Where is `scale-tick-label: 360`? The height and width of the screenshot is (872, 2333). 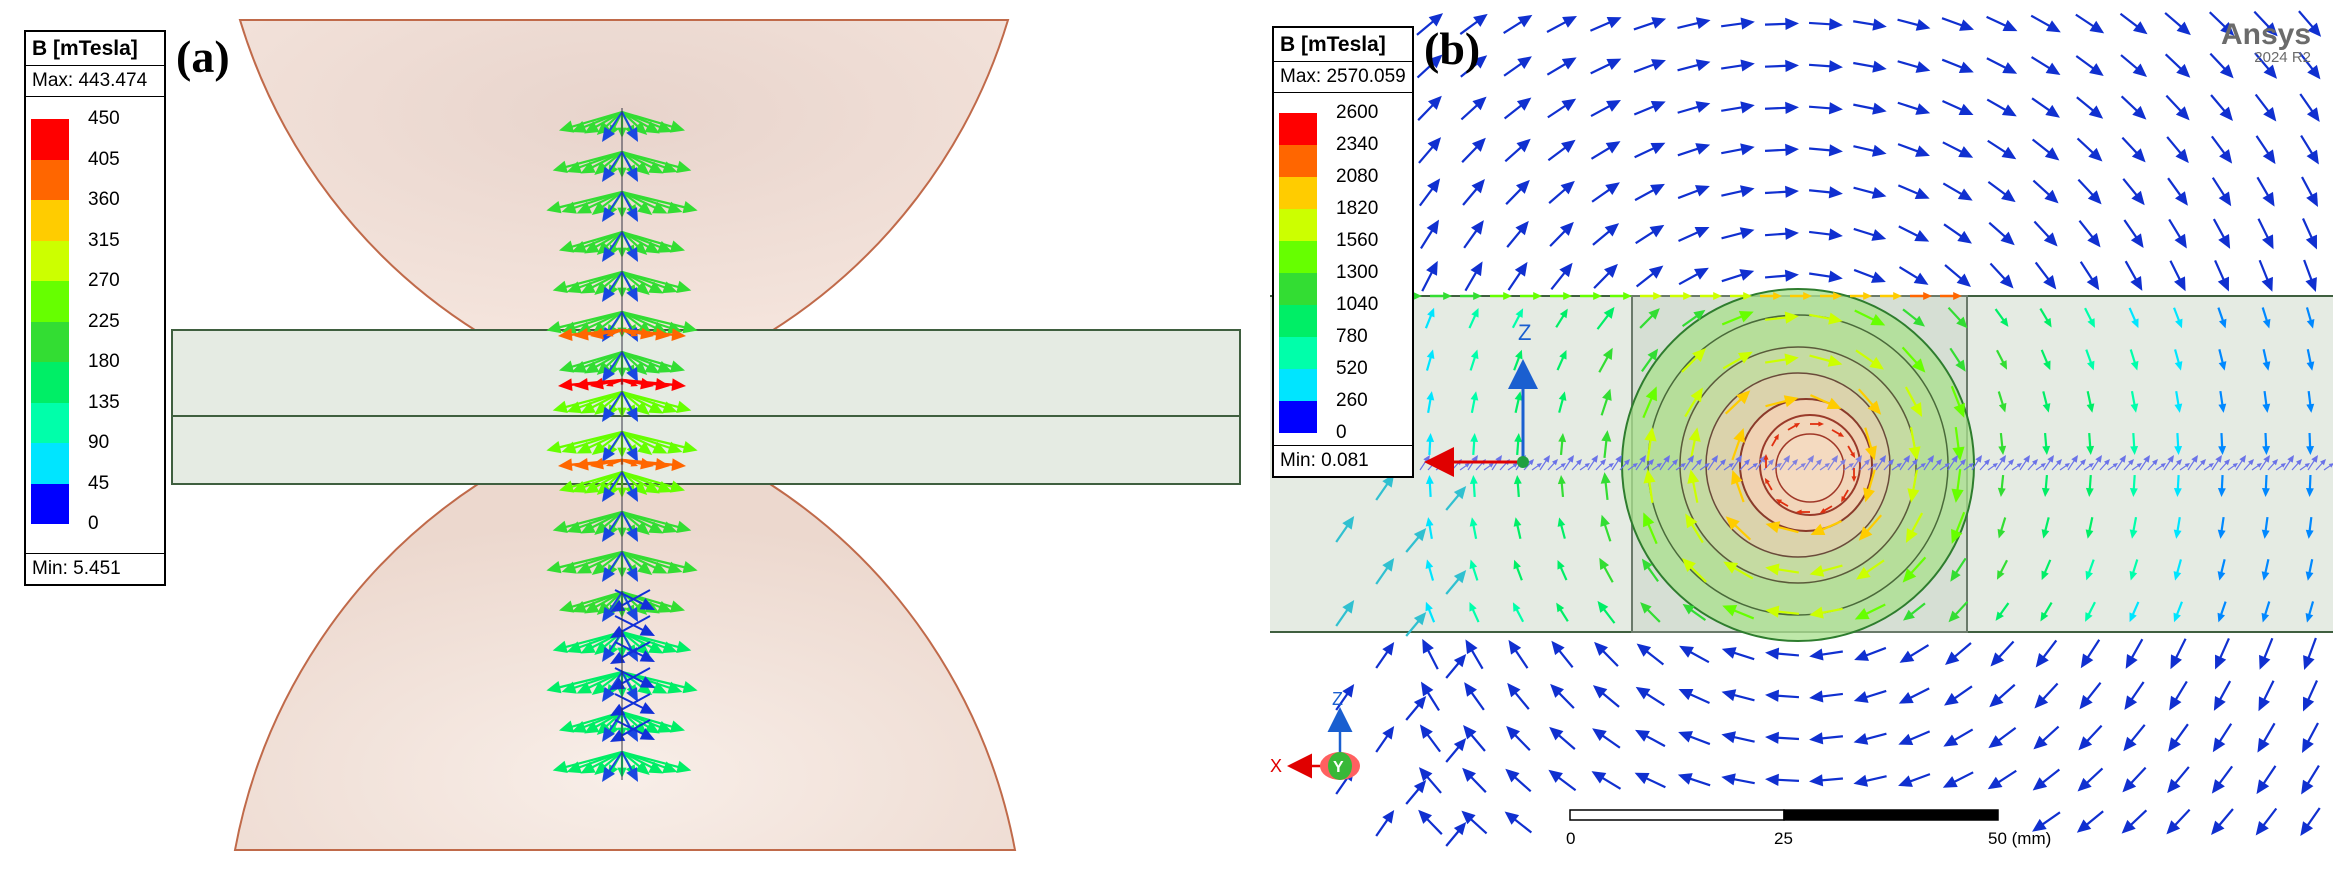 scale-tick-label: 360 is located at coordinates (104, 199).